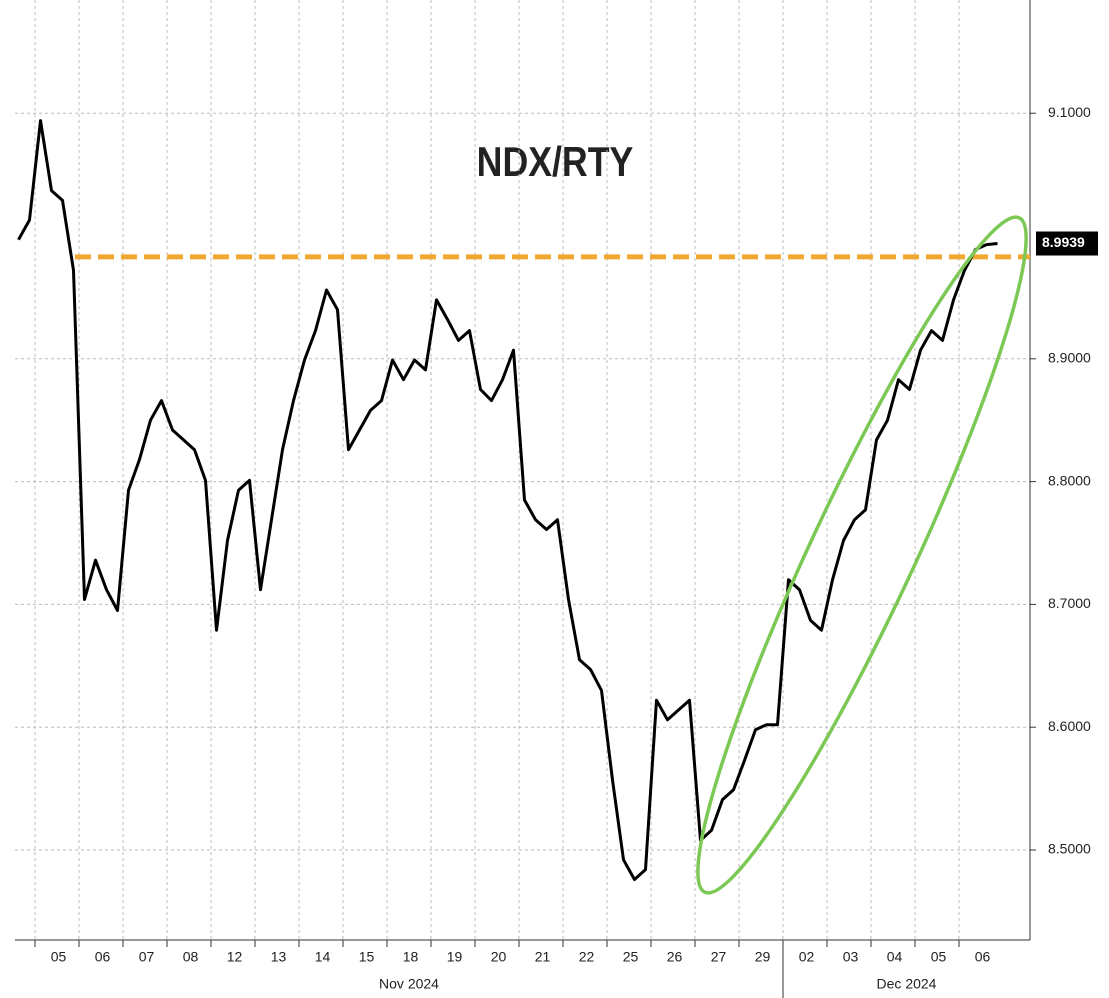 The width and height of the screenshot is (1109, 998). What do you see at coordinates (147, 957) in the screenshot?
I see `x-tick-label: 07` at bounding box center [147, 957].